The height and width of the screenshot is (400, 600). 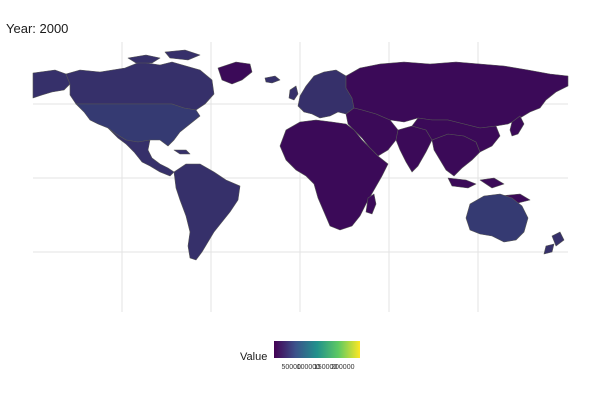 What do you see at coordinates (293, 93) in the screenshot?
I see `region-uk` at bounding box center [293, 93].